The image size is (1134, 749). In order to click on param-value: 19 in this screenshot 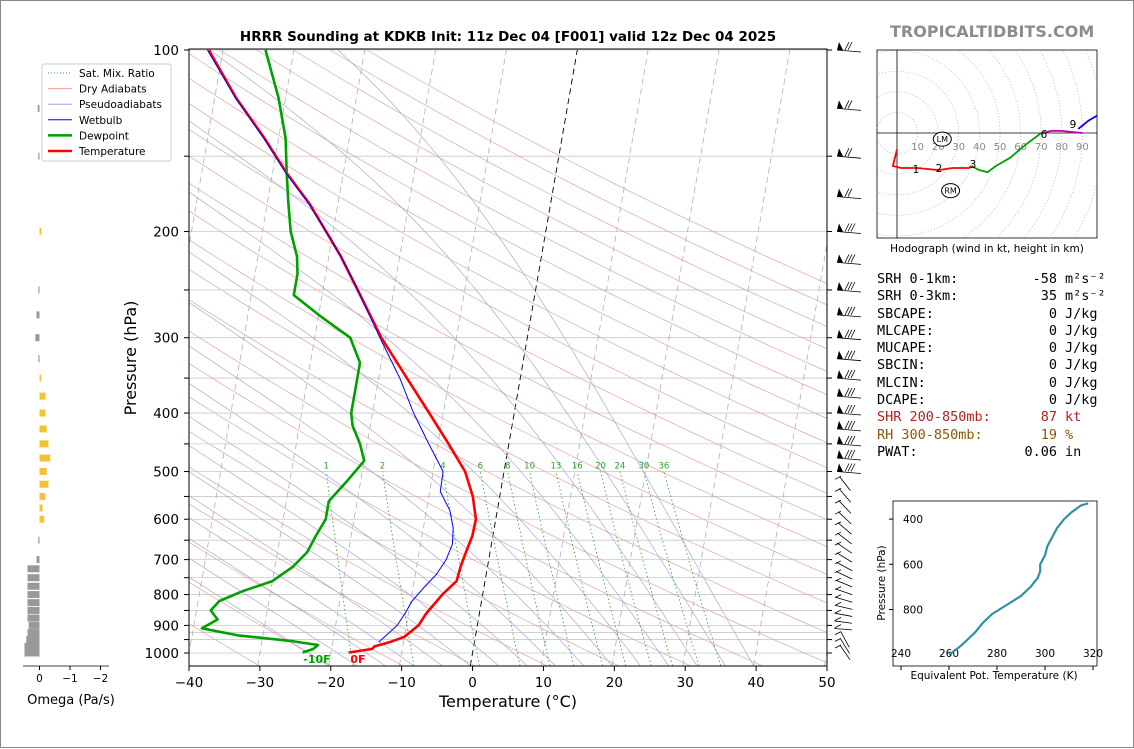, I will do `click(1027, 435)`.